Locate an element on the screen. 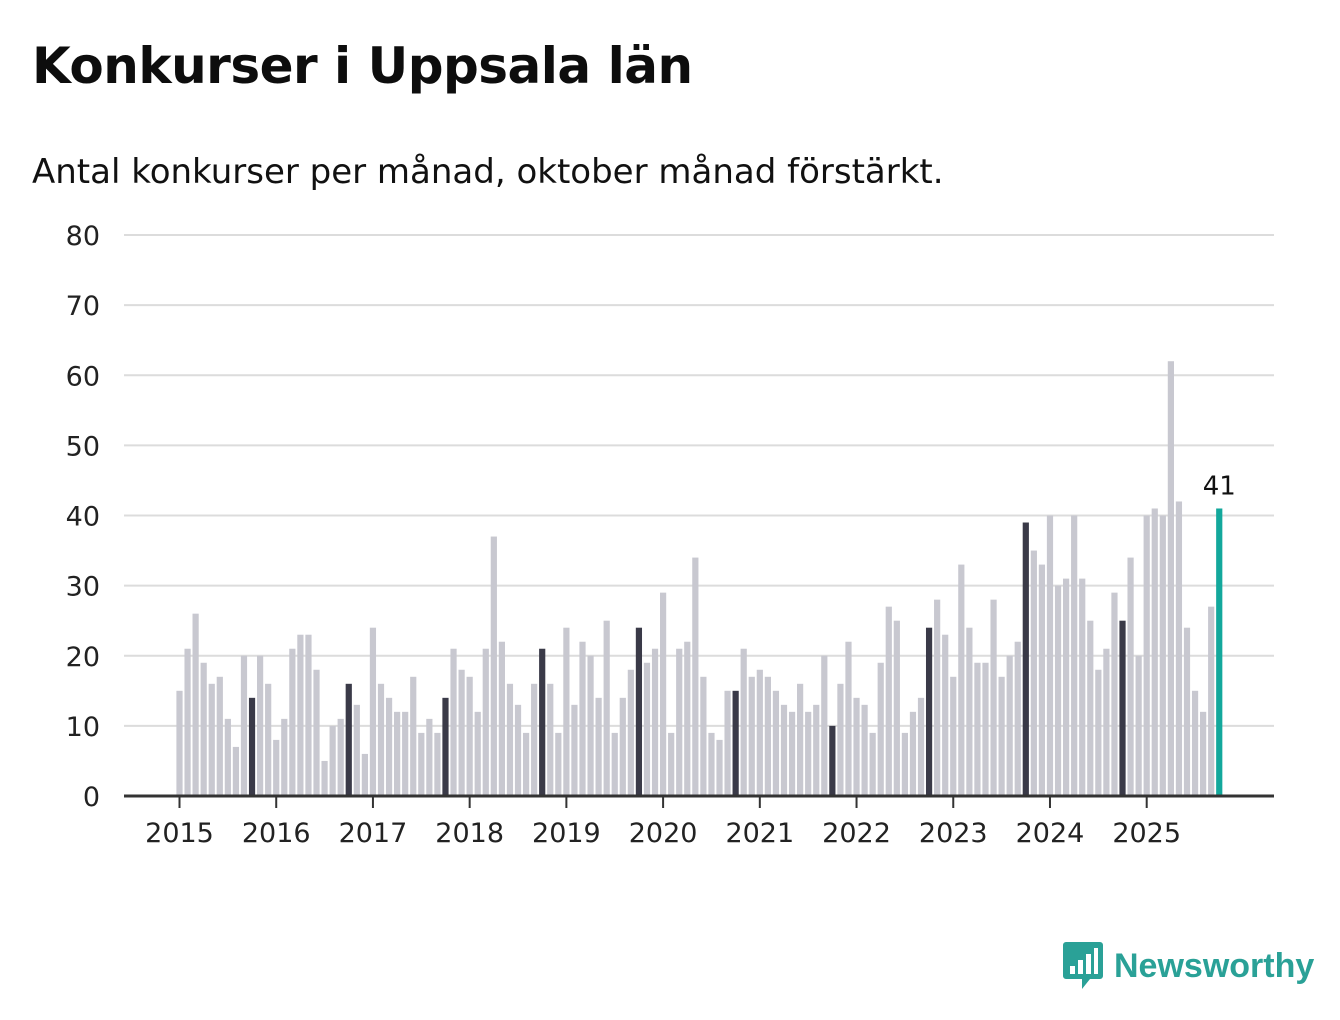  y-tick-label: 10 is located at coordinates (83, 727).